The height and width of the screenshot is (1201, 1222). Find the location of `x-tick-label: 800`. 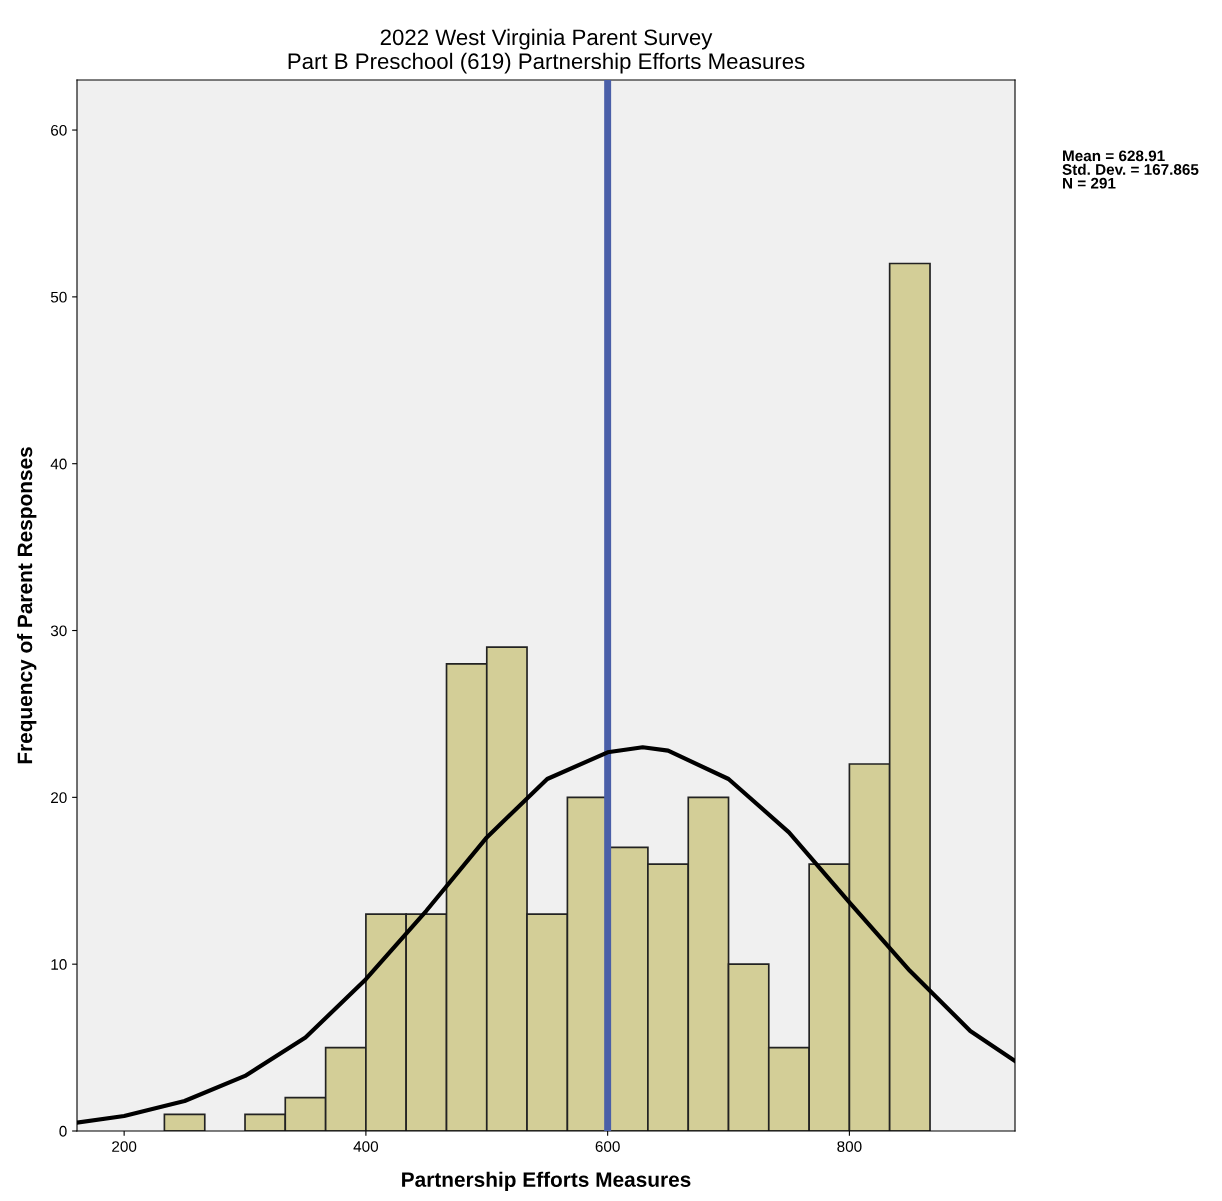

x-tick-label: 800 is located at coordinates (849, 1146).